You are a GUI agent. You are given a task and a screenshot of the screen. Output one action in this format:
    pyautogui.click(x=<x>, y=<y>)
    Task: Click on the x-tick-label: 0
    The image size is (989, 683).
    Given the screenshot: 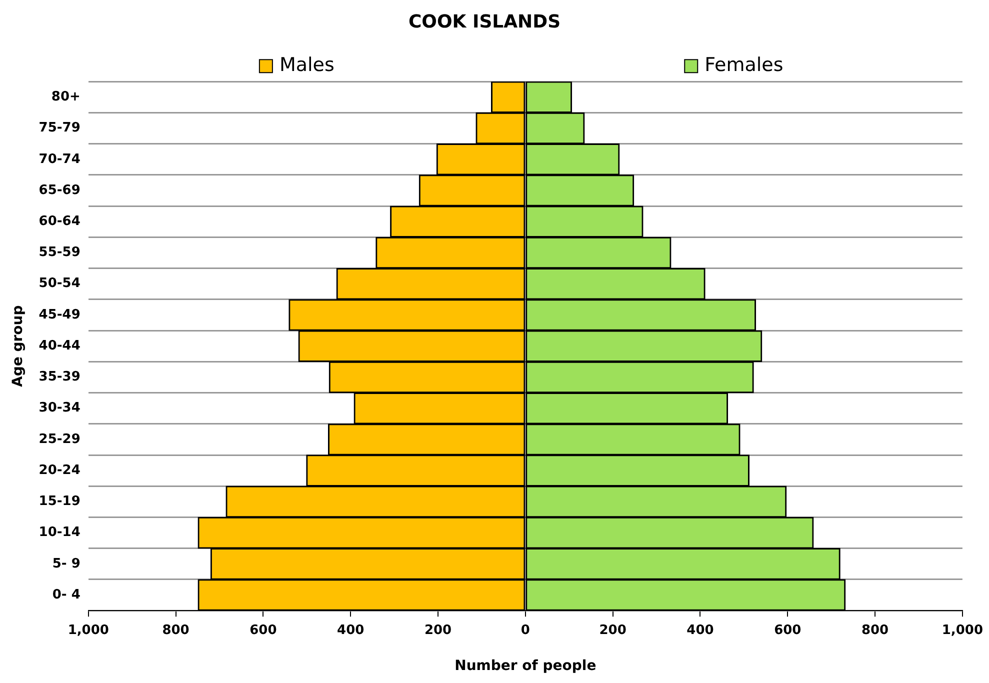 What is the action you would take?
    pyautogui.click(x=525, y=630)
    